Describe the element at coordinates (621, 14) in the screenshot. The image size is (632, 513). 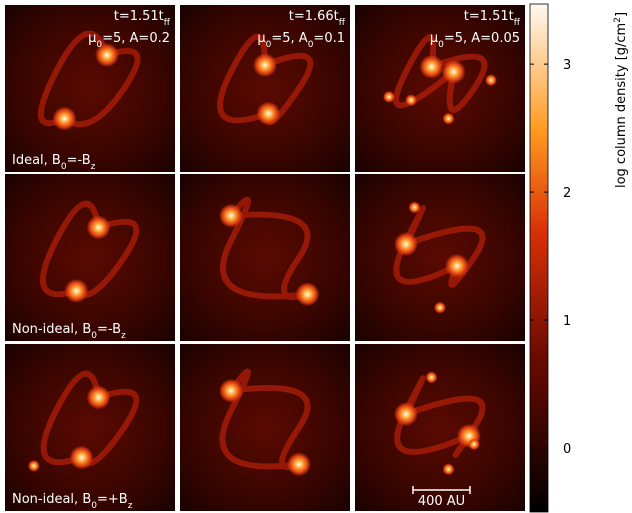
I see `text-part: ]` at that location.